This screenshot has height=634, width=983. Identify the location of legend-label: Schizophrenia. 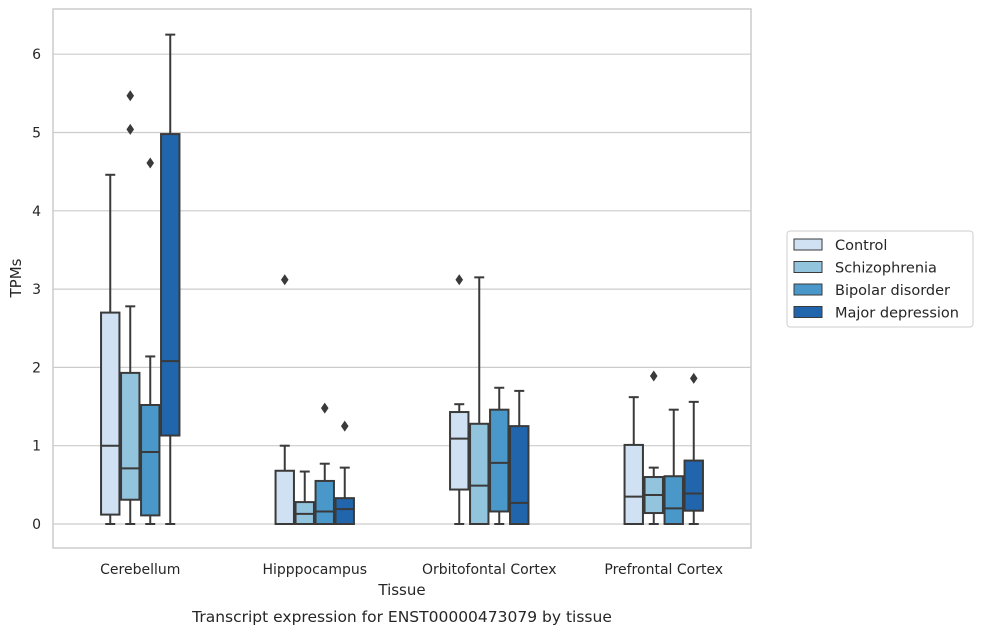
(886, 269).